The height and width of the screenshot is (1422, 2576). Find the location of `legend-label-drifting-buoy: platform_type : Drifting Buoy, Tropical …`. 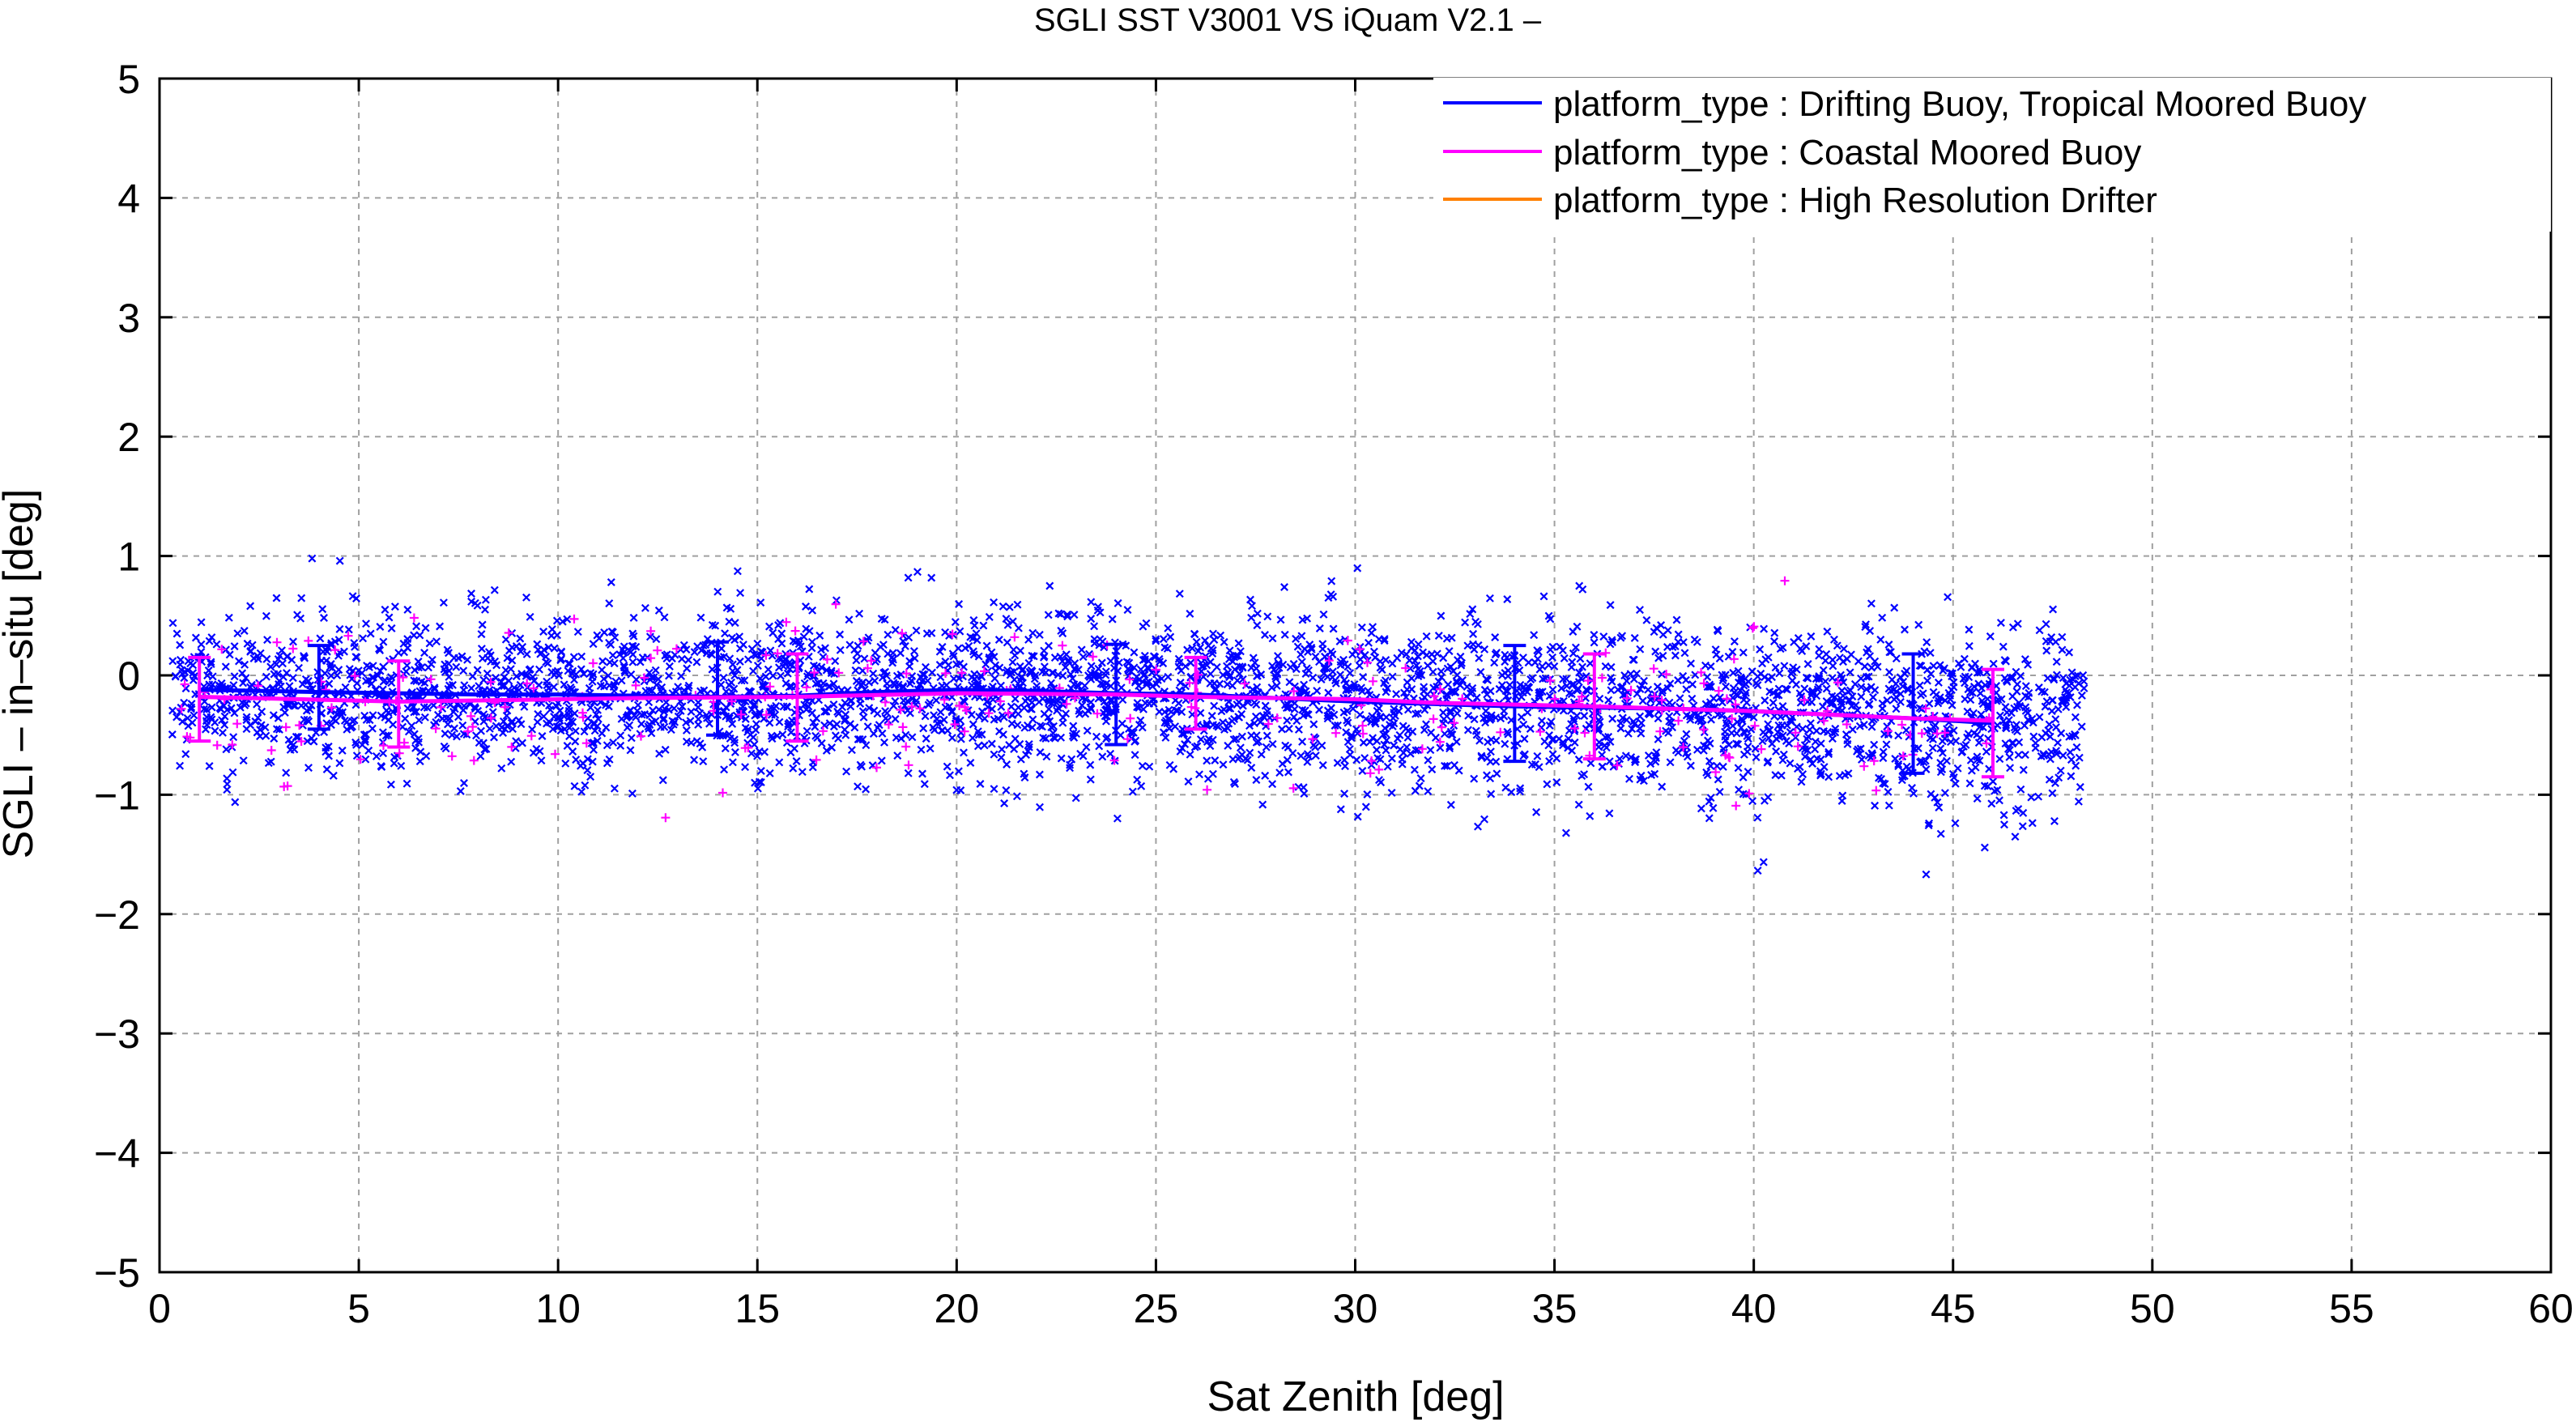

legend-label-drifting-buoy: platform_type : Drifting Buoy, Tropical … is located at coordinates (1959, 104).